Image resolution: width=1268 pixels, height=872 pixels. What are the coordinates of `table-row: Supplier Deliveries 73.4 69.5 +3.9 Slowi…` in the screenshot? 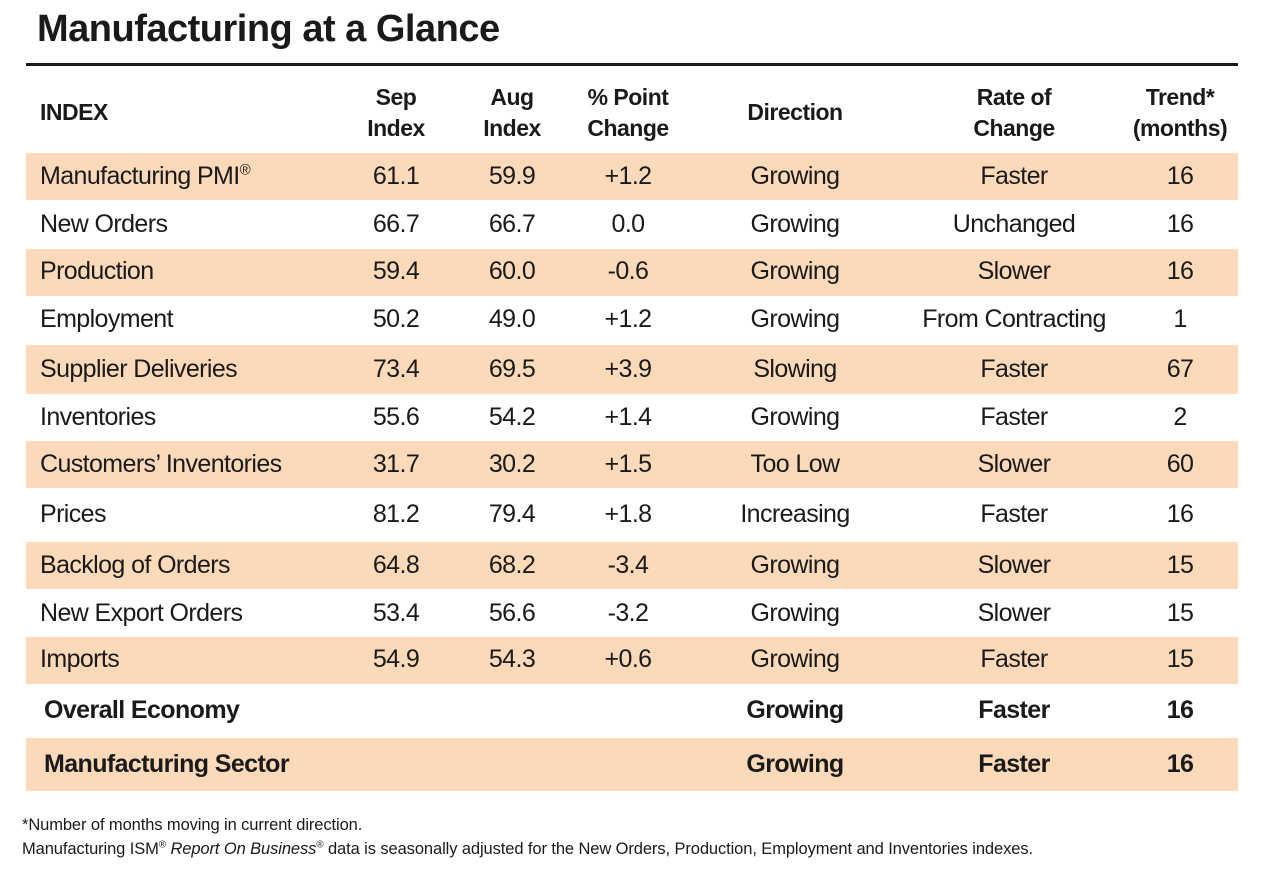 It's located at (634, 371).